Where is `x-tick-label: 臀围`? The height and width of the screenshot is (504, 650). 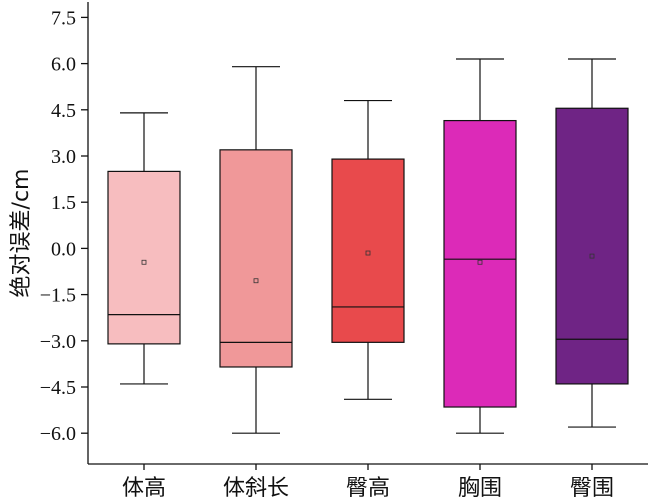 x-tick-label: 臀围 is located at coordinates (592, 488).